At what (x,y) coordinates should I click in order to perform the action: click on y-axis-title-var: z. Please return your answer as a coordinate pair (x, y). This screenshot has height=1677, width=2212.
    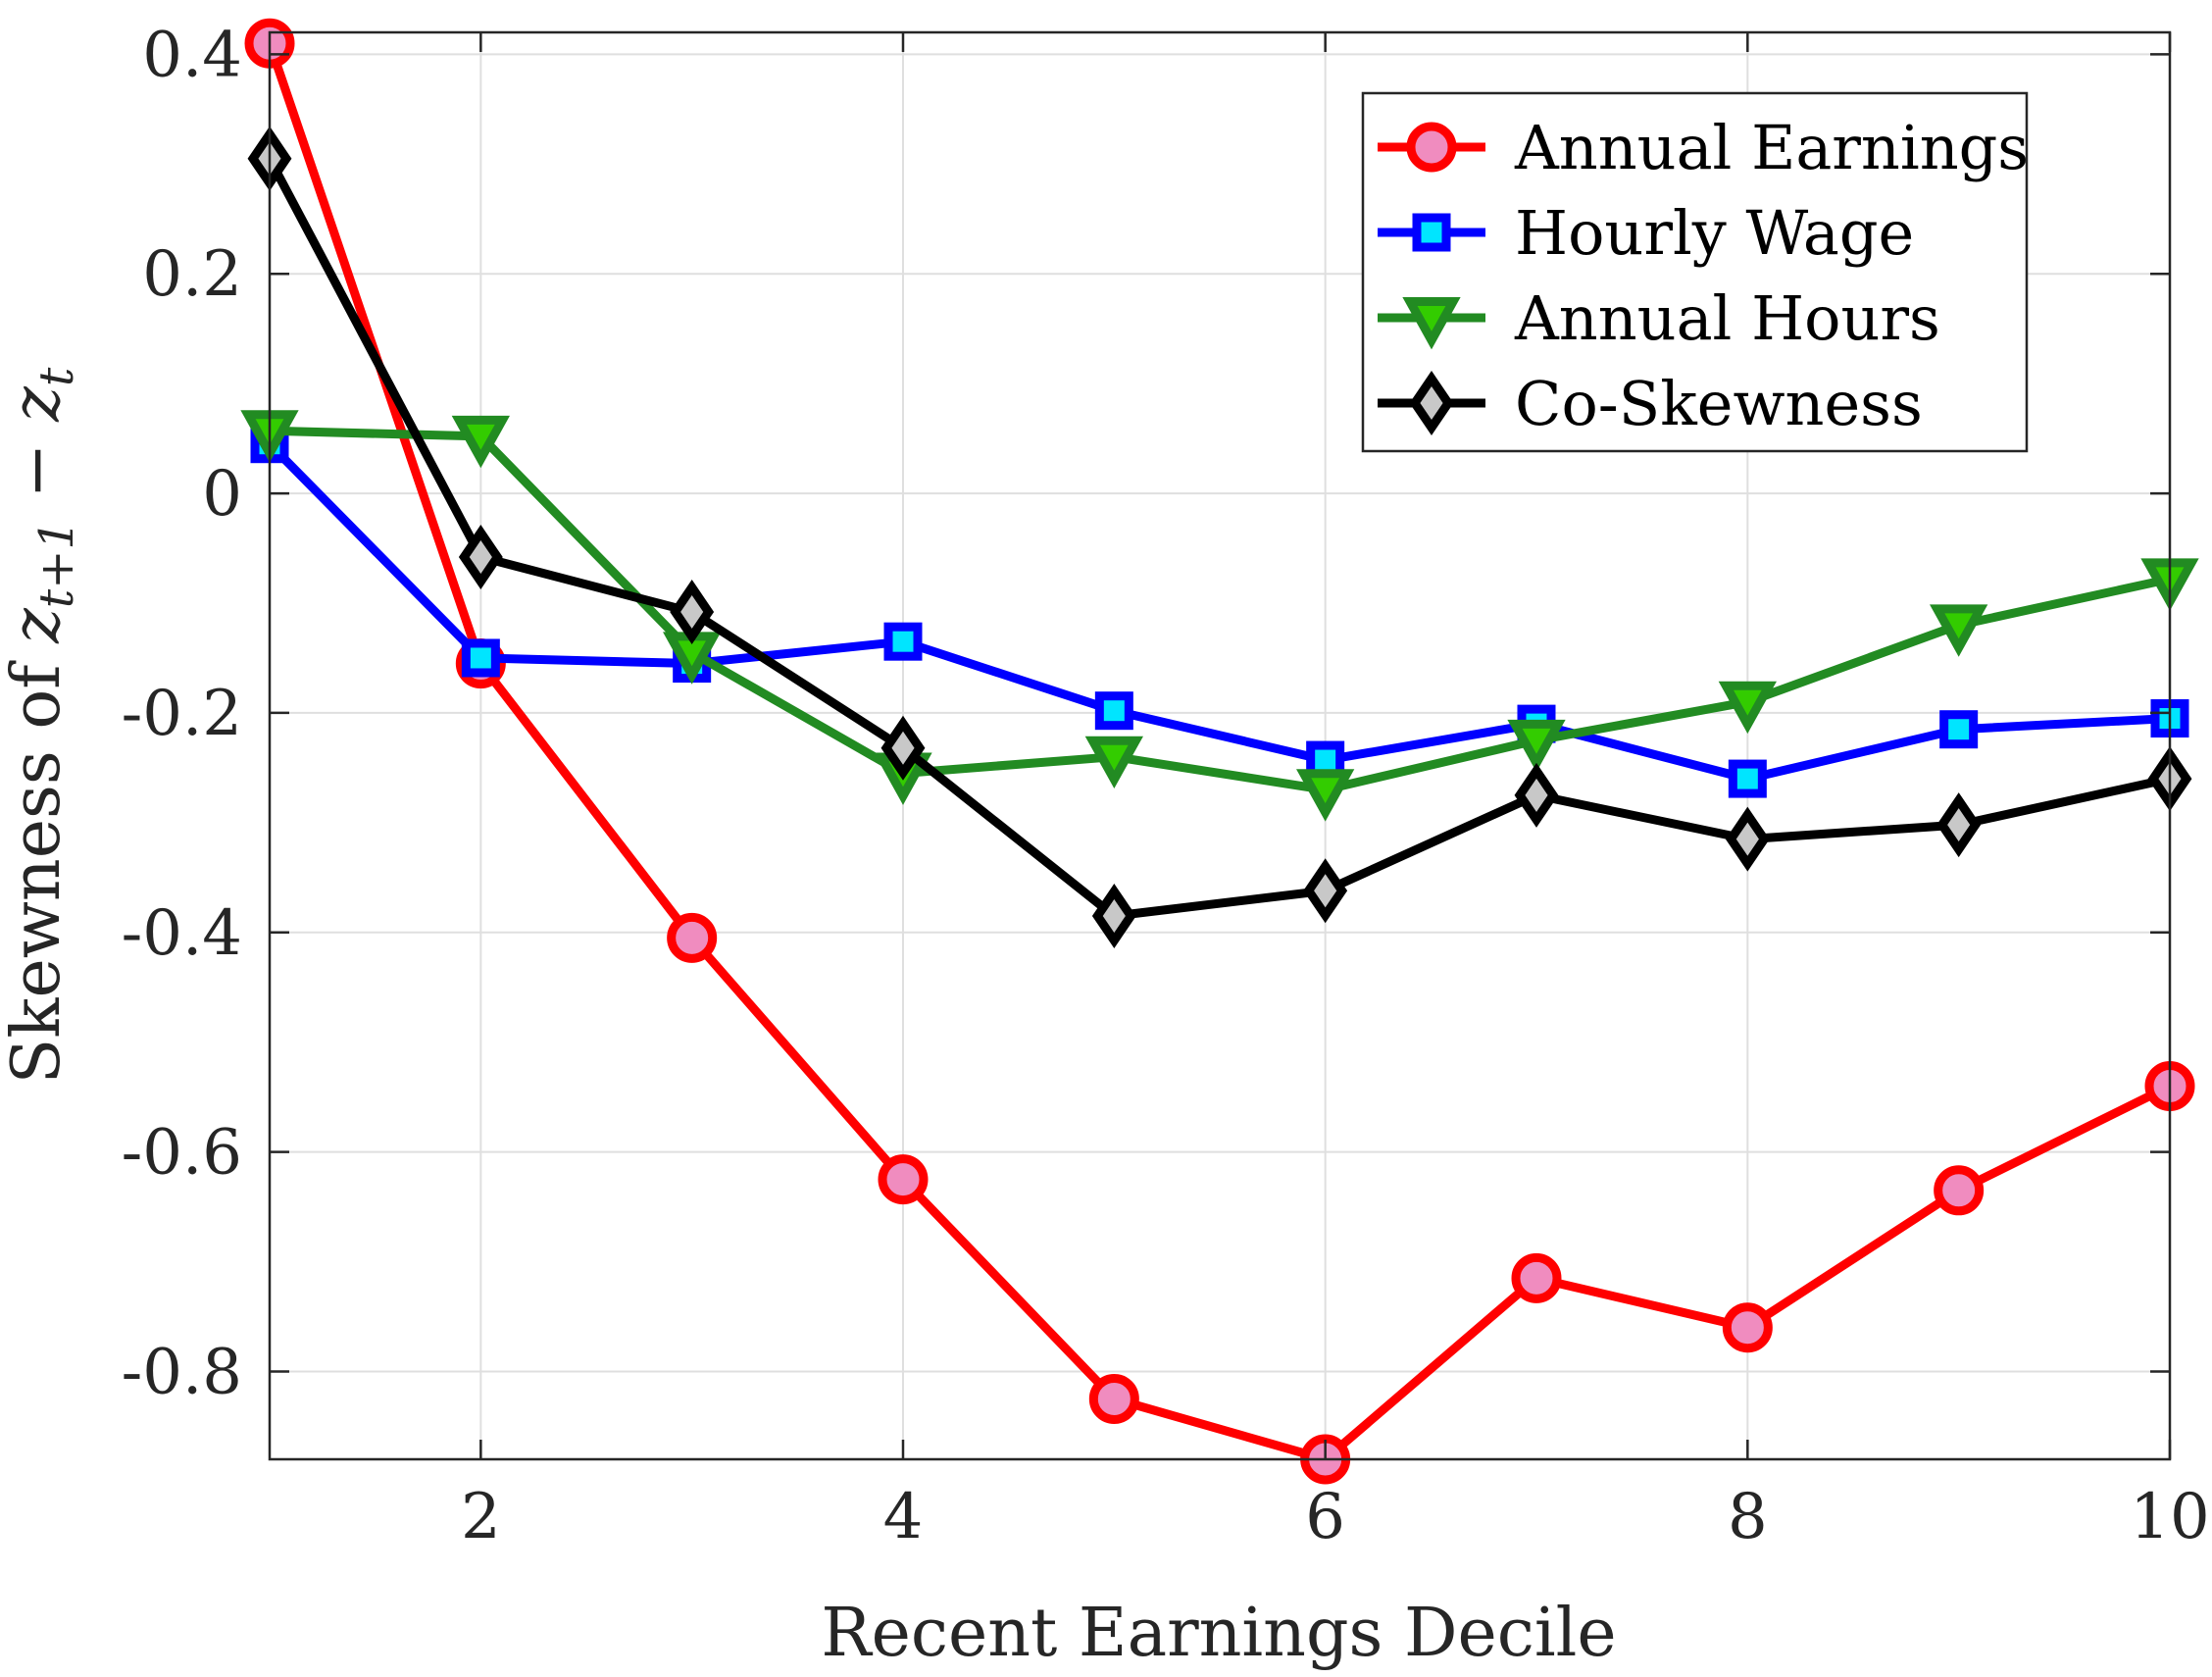
    Looking at the image, I should click on (37, 625).